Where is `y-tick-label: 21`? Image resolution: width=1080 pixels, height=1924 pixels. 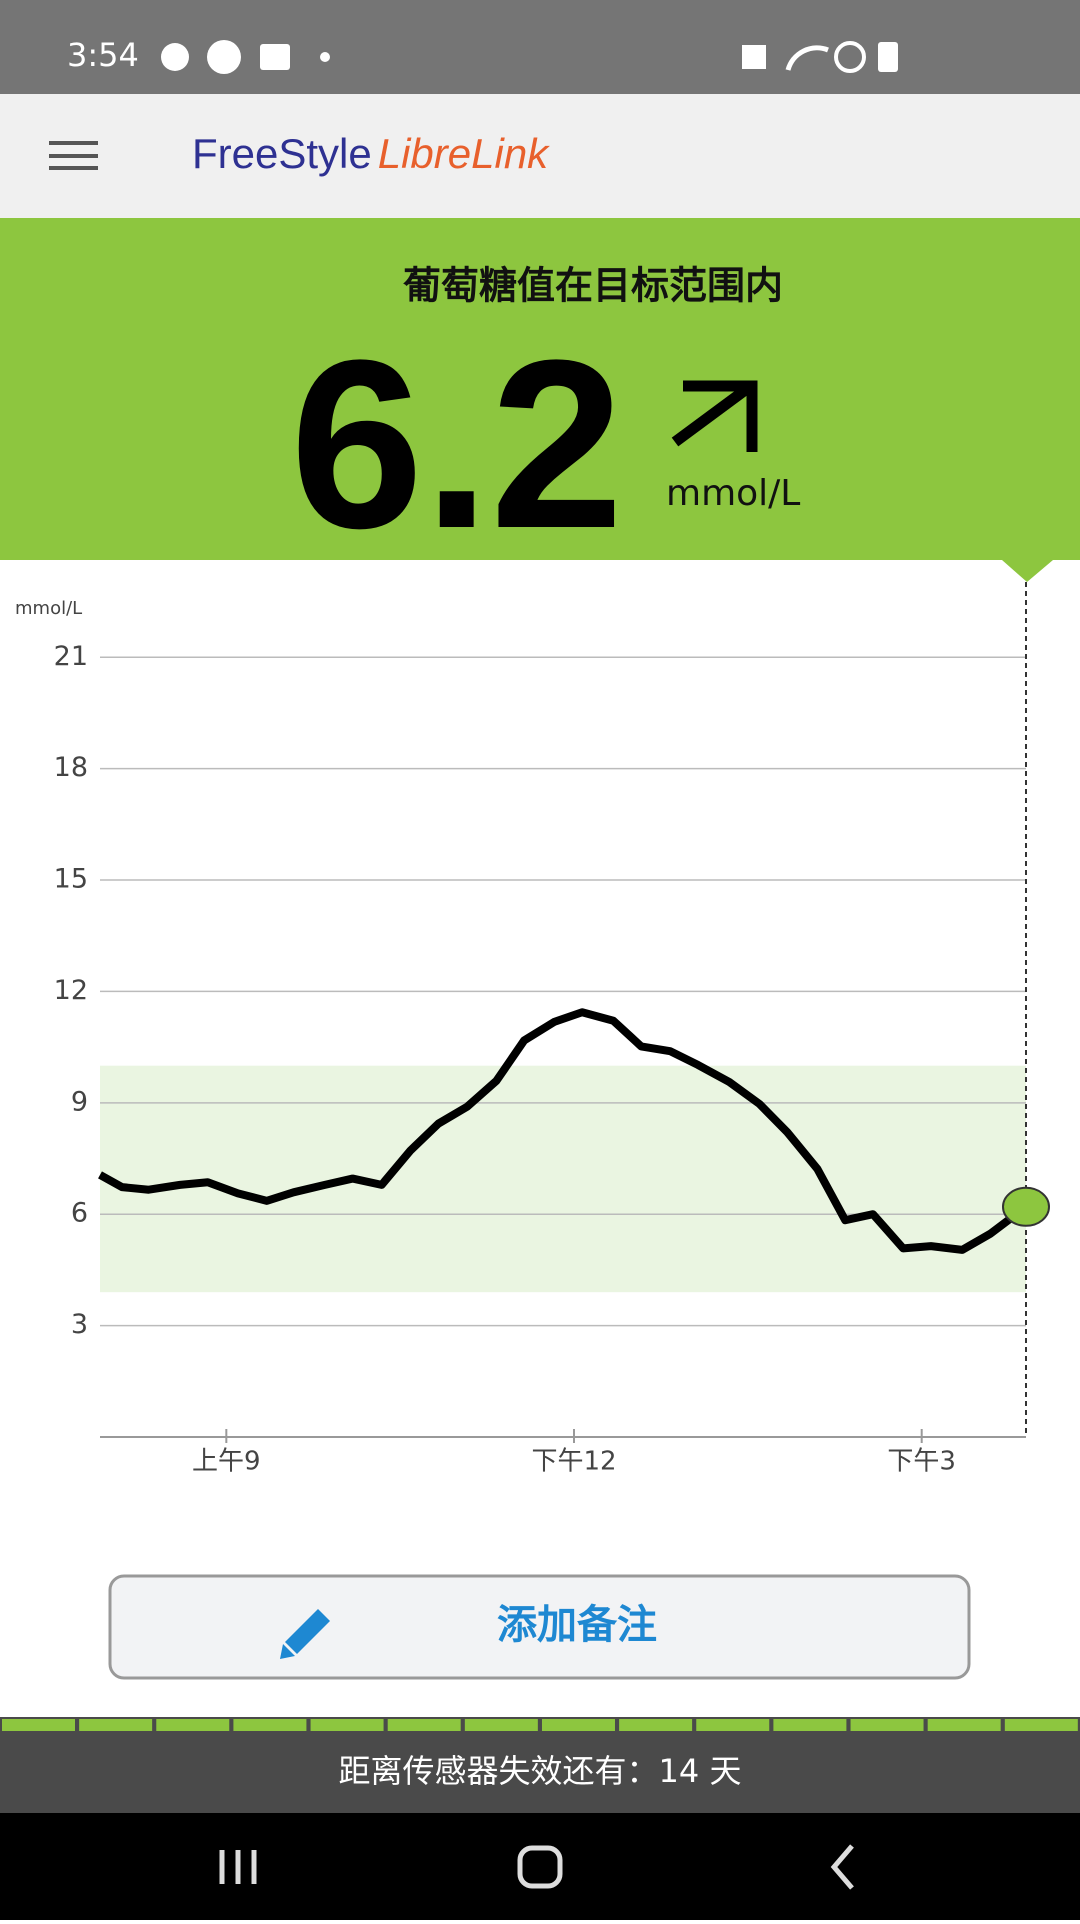 y-tick-label: 21 is located at coordinates (71, 656).